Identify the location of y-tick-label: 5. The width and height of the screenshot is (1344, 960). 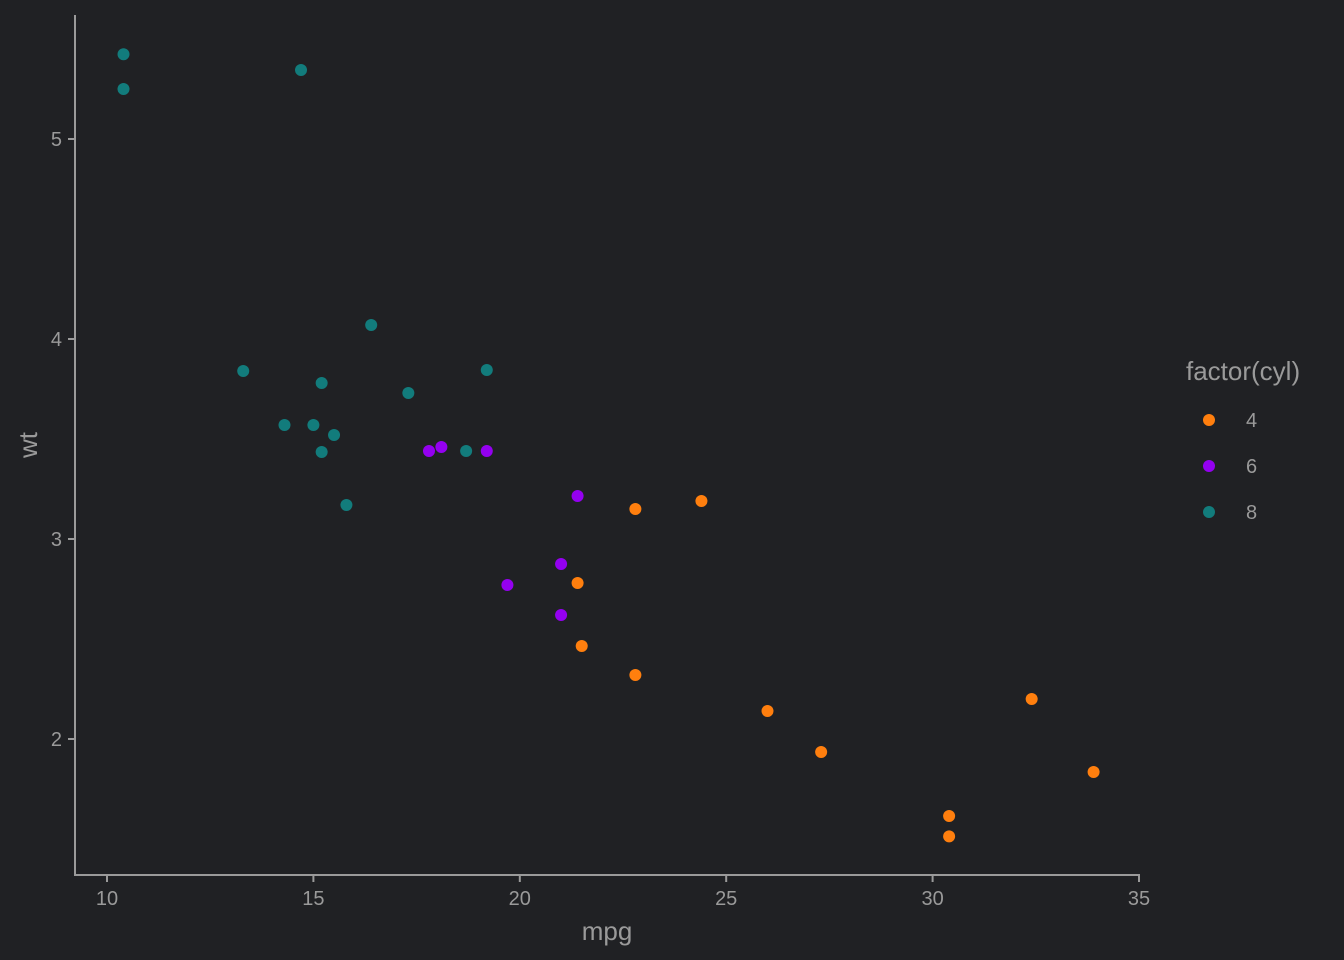
(56, 140).